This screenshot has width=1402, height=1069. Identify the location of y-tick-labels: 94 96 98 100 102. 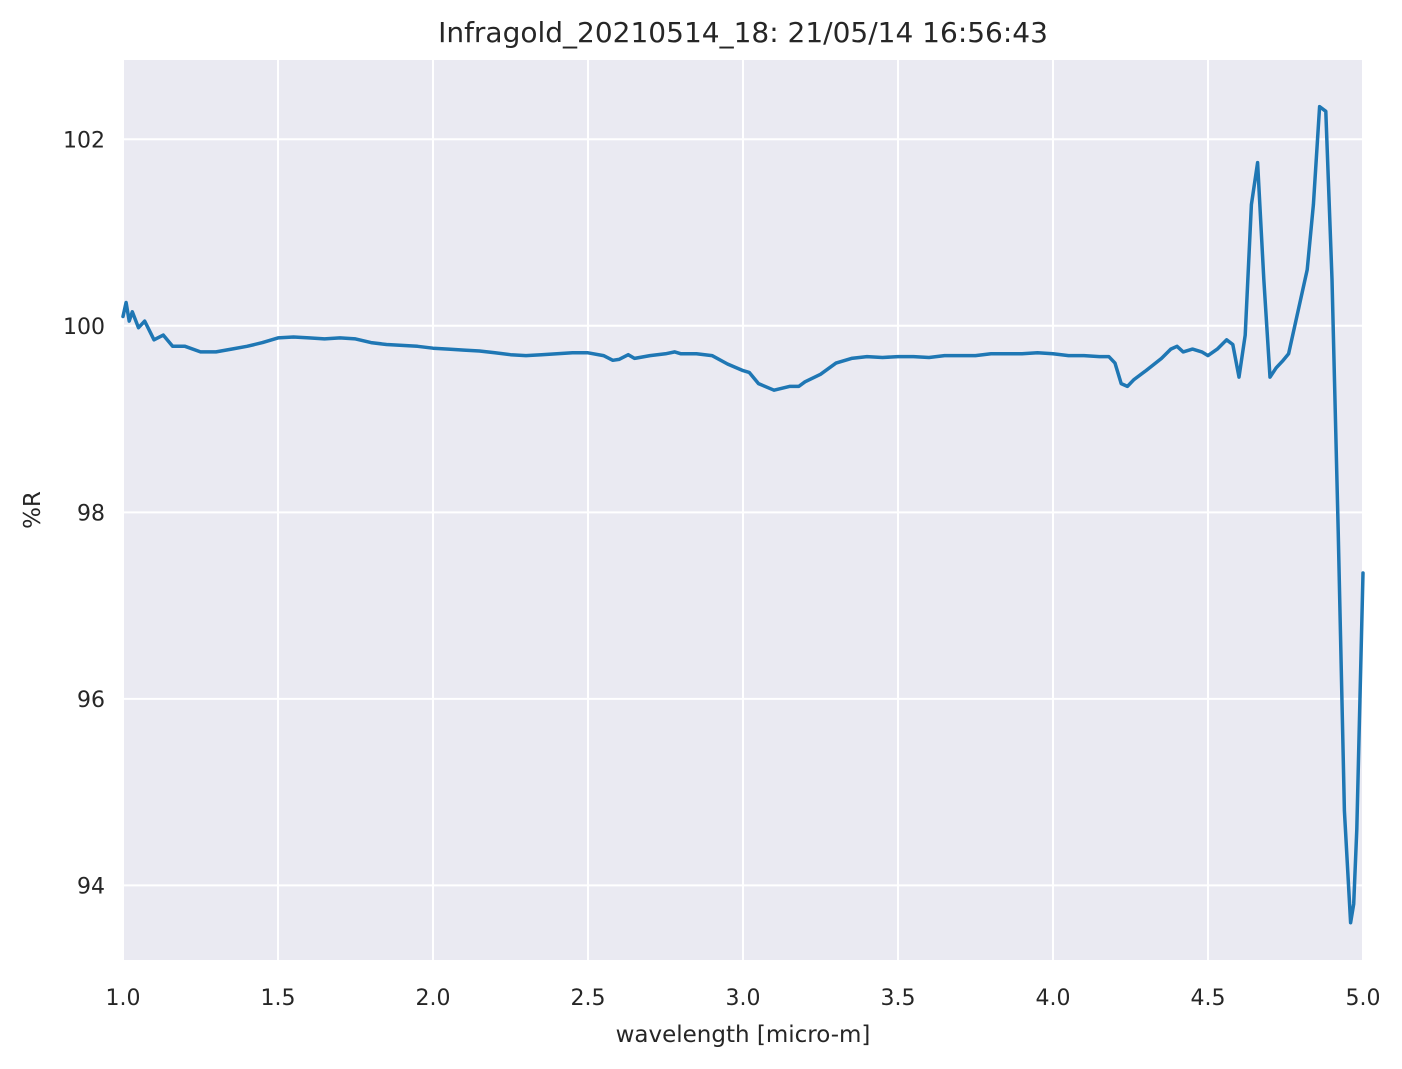
(84, 513).